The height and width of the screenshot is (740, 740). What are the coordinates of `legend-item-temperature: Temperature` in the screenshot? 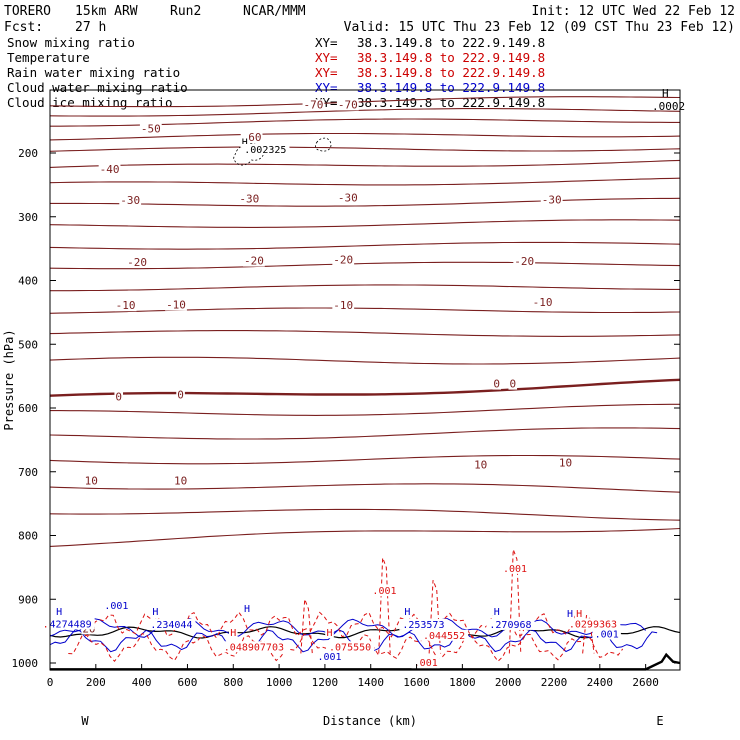 It's located at (48, 57).